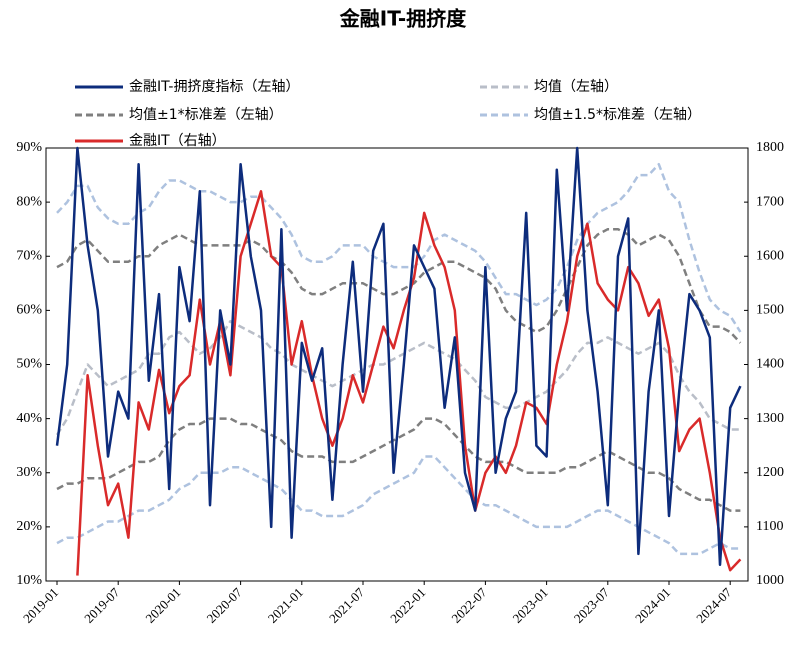  Describe the element at coordinates (29, 255) in the screenshot. I see `y-tick-label: 70%` at that location.